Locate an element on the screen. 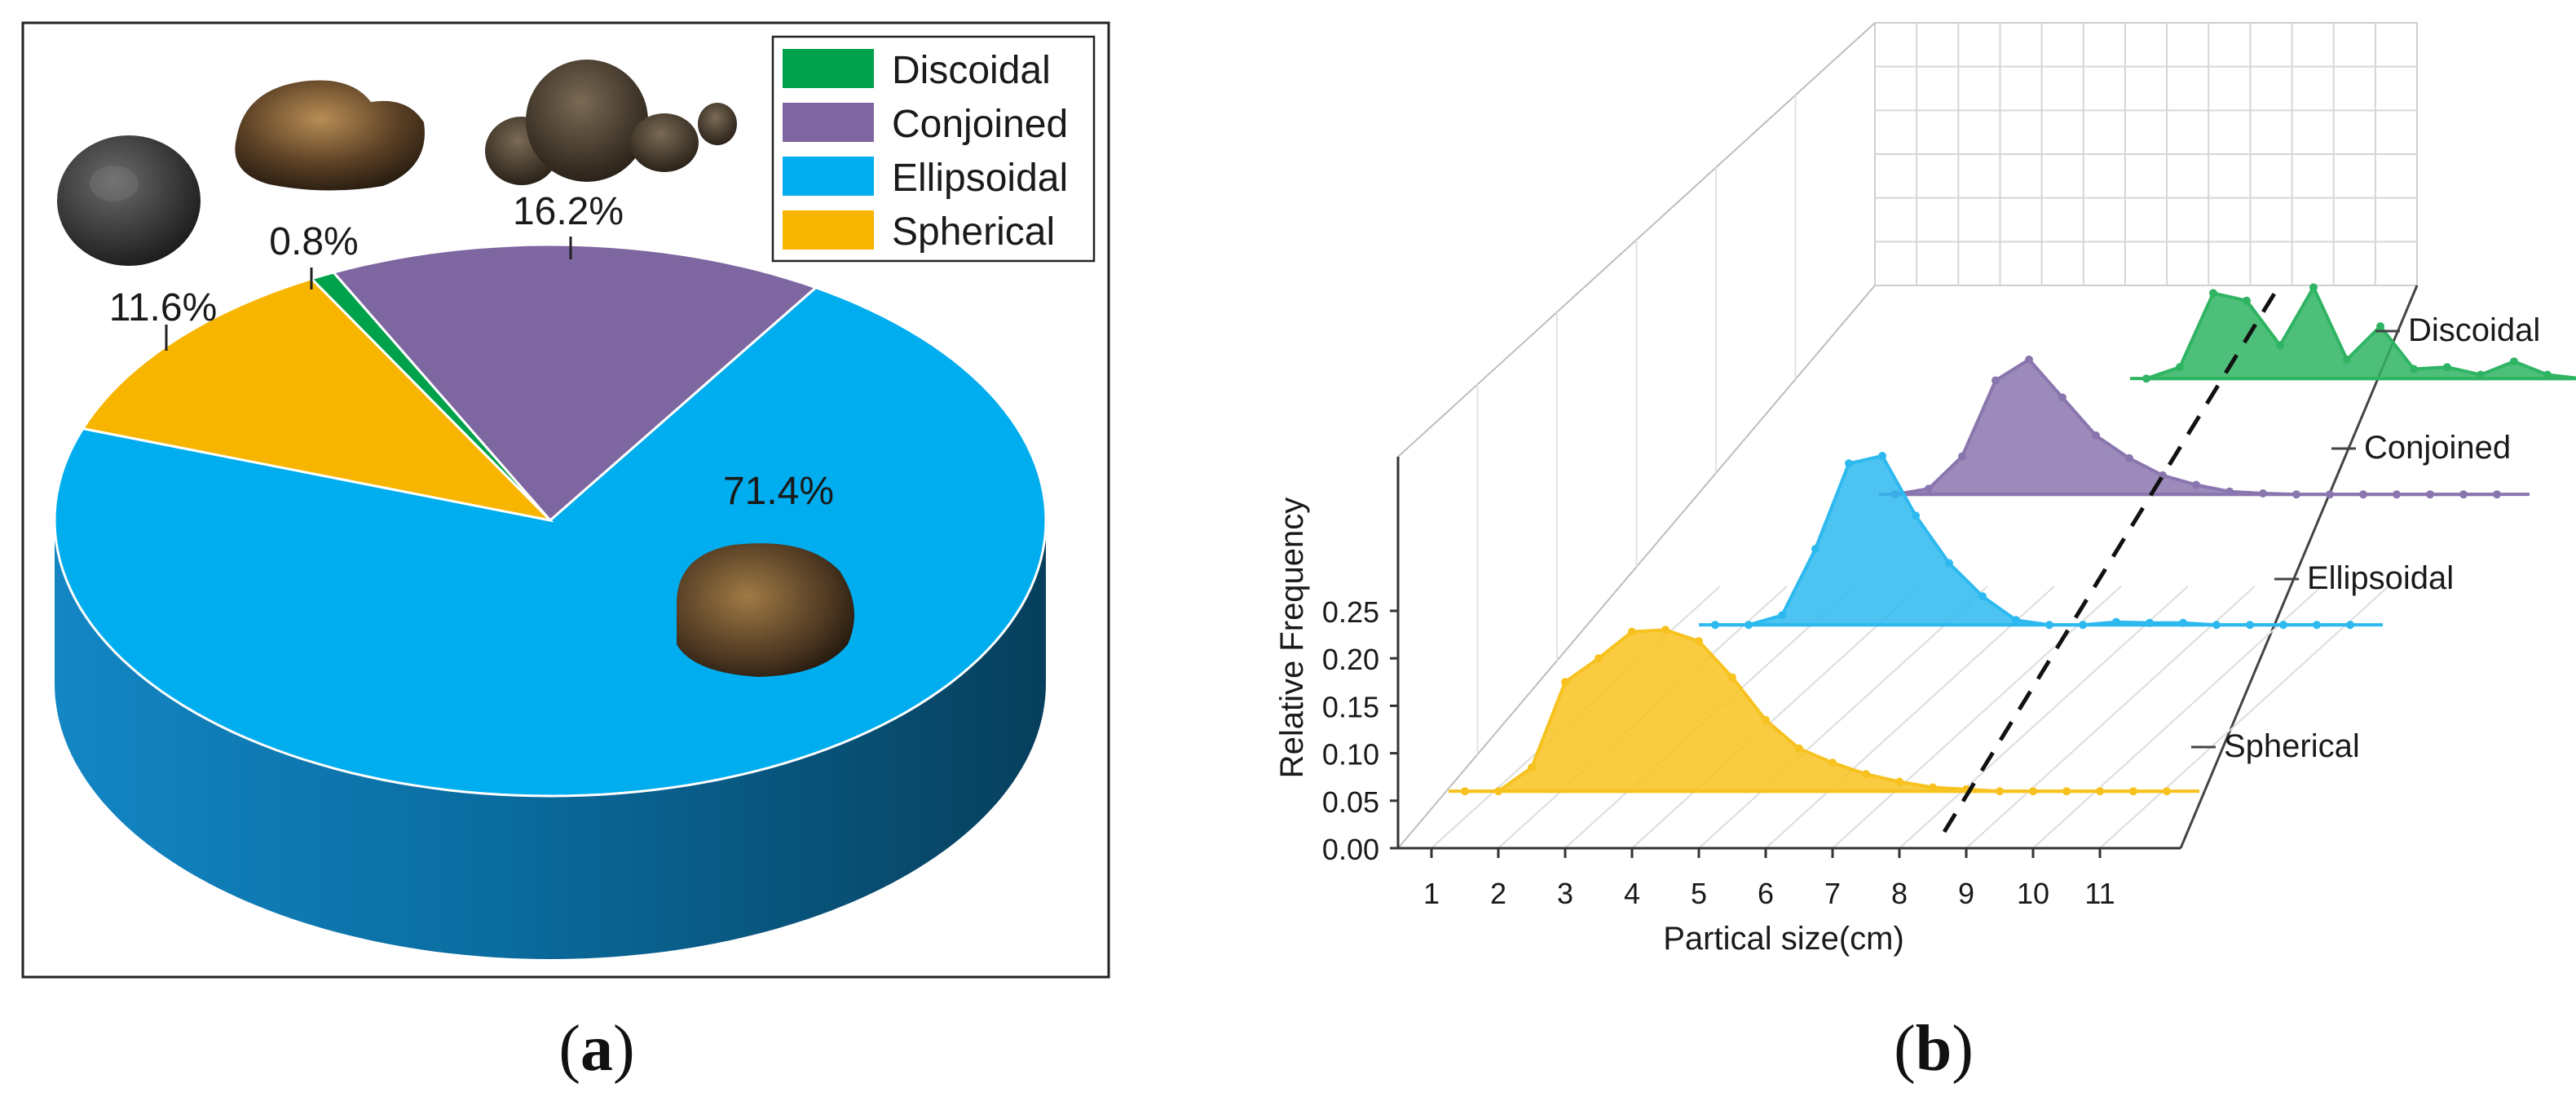  y-axis-title: Relative Frequency is located at coordinates (1292, 638).